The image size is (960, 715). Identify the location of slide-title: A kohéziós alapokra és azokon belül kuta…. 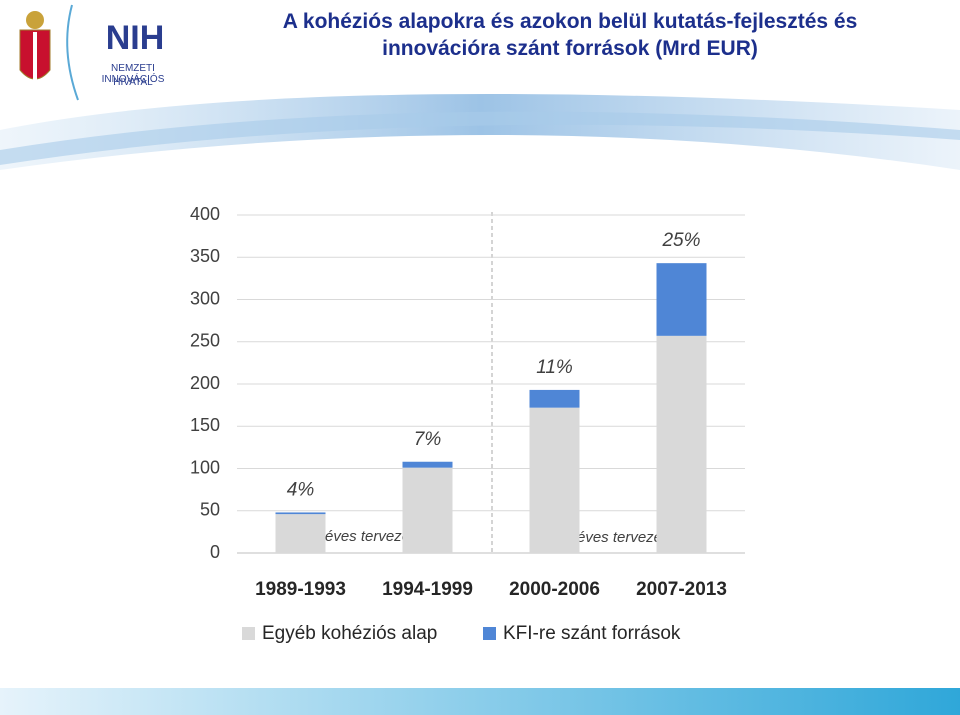
(570, 35).